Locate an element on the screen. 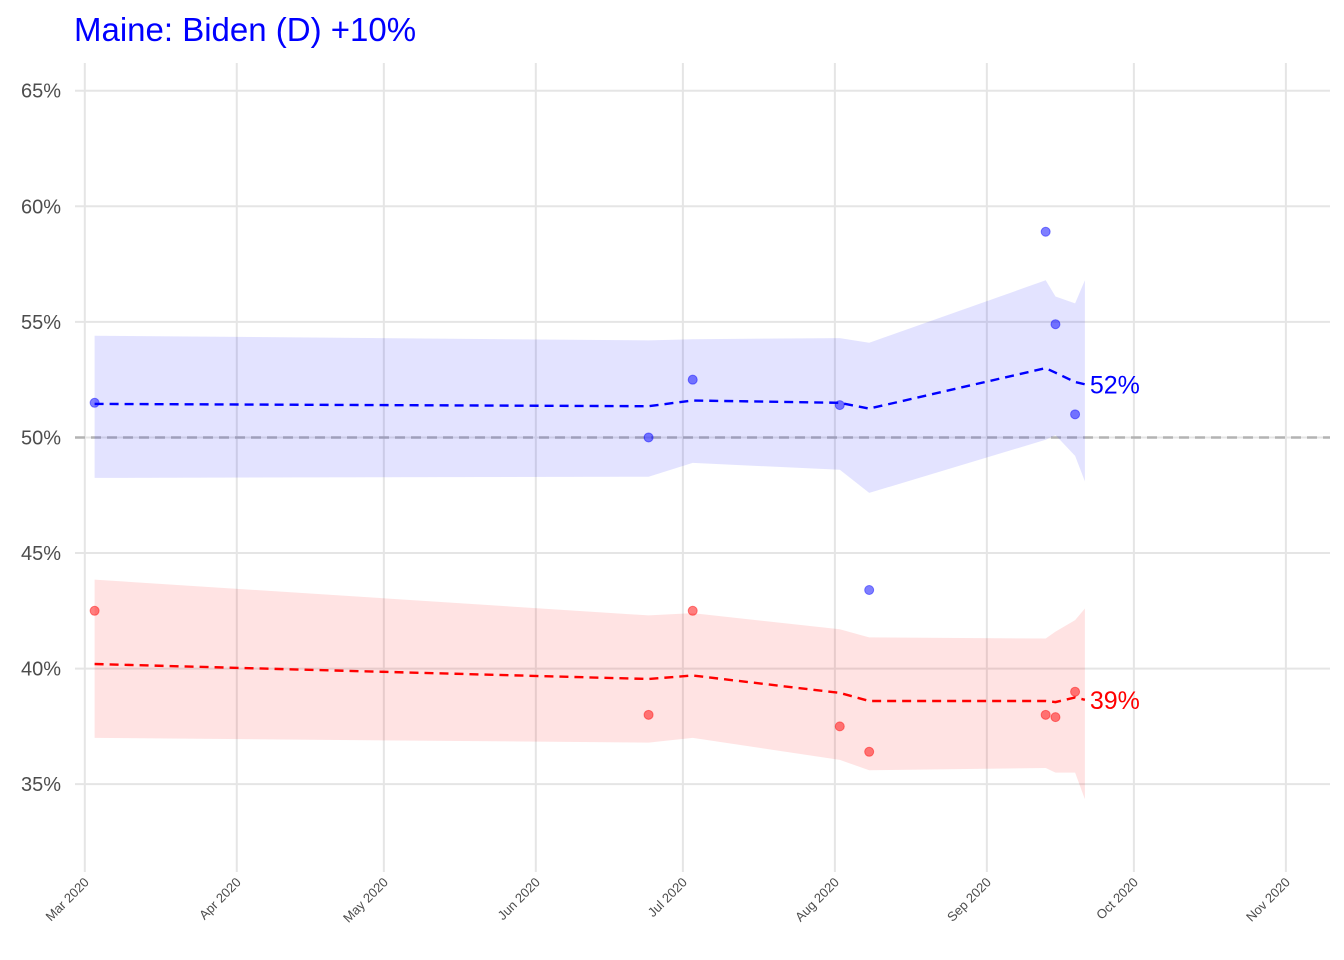 This screenshot has width=1344, height=960. x-tick-label: Nov 2020 is located at coordinates (1268, 900).